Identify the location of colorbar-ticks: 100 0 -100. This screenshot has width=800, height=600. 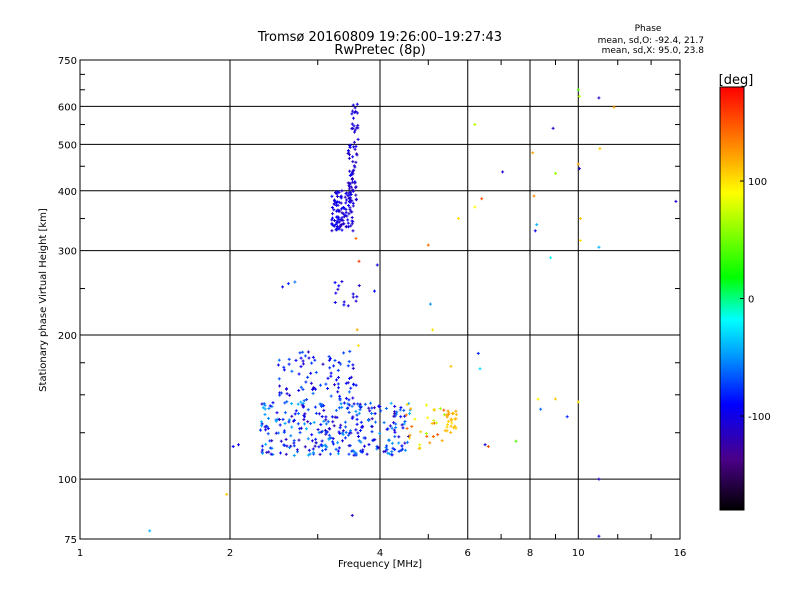
(755, 300).